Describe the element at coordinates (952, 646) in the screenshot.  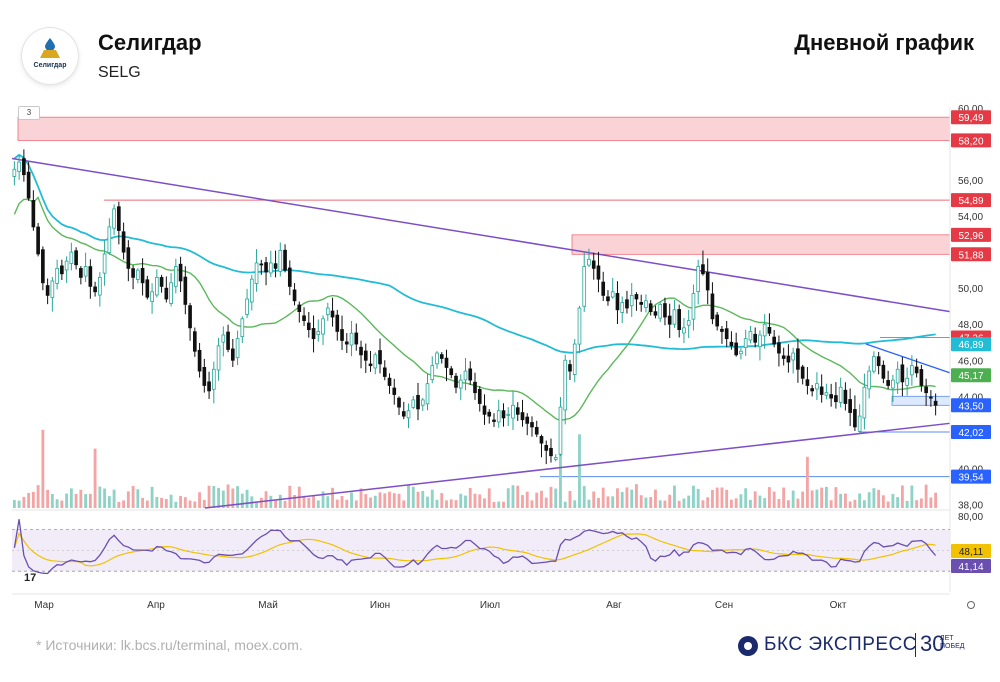
I see `brand-sub-2: ПОБЕД` at that location.